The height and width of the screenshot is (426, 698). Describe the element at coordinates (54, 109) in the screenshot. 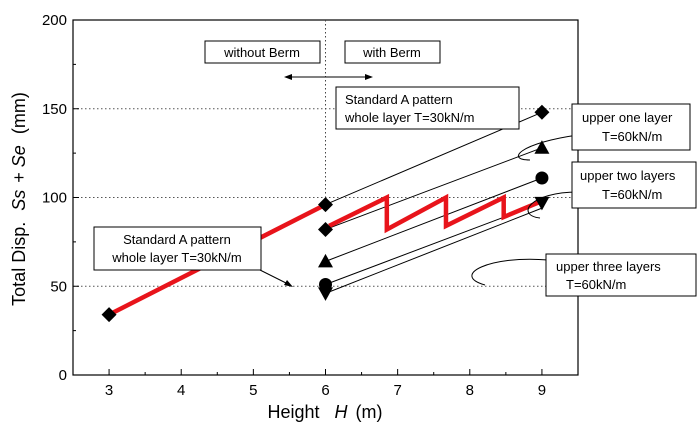

I see `y-tick-label: 150` at that location.